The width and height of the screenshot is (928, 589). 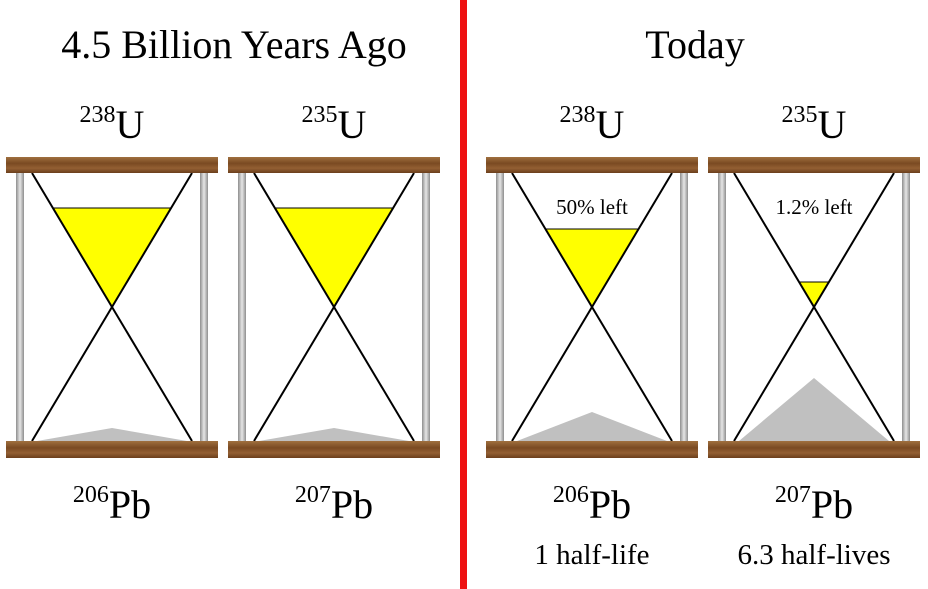 What do you see at coordinates (591, 555) in the screenshot?
I see `half-life-caption: 1 half-life` at bounding box center [591, 555].